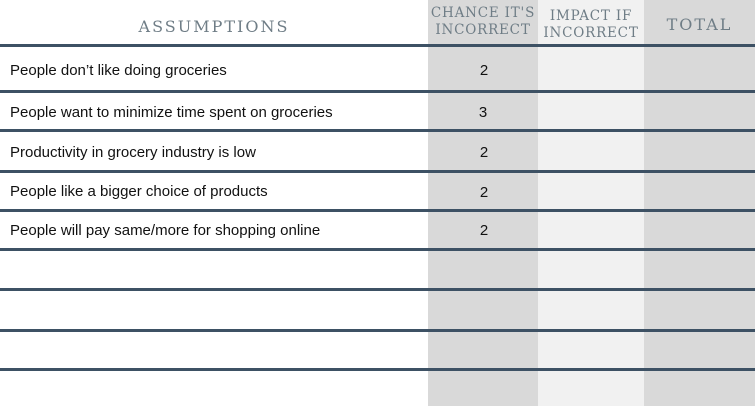  Describe the element at coordinates (483, 112) in the screenshot. I see `chance-cell: 3` at that location.